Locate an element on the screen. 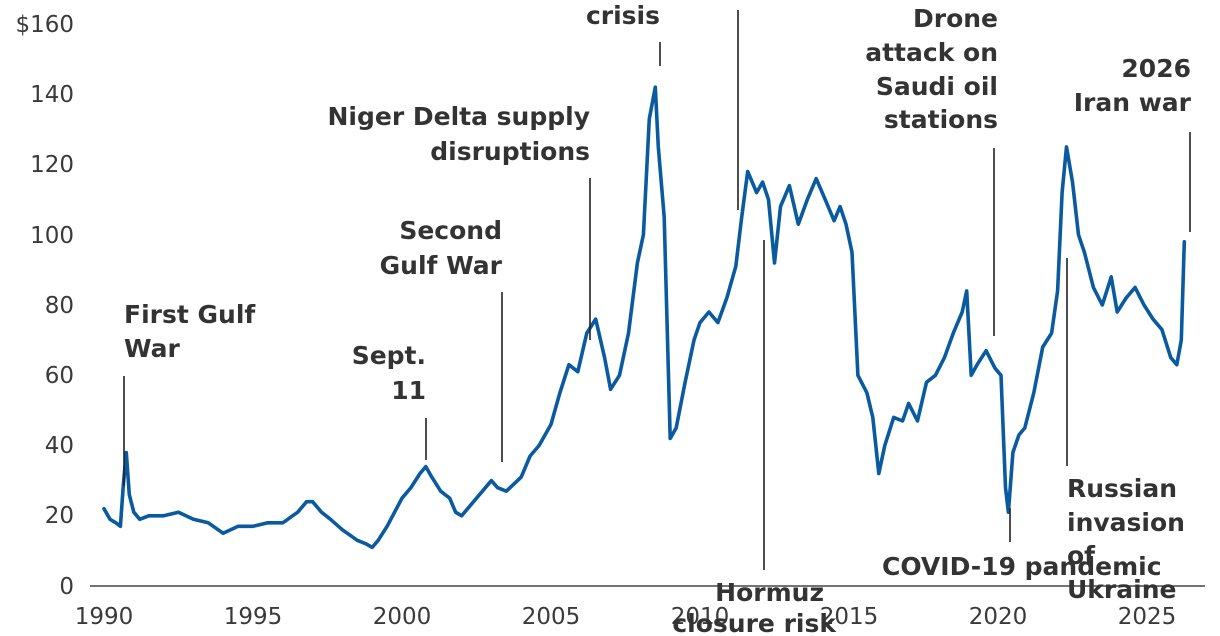 The image size is (1220, 636). annotation-russian-invasion: Russian invasion of Ukraine is located at coordinates (1125, 431).